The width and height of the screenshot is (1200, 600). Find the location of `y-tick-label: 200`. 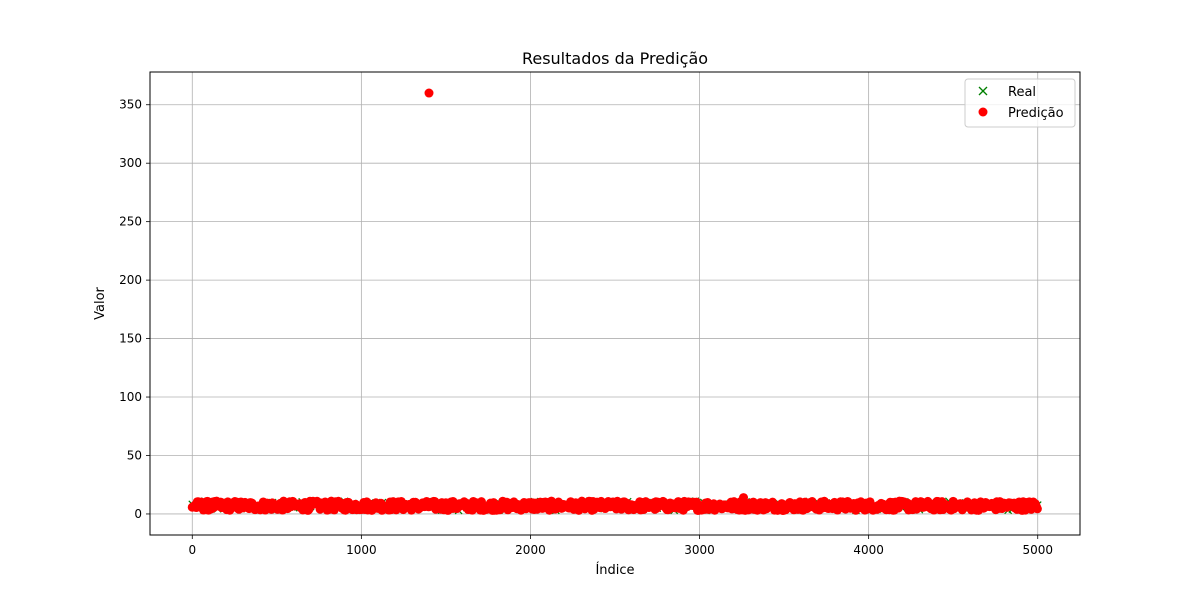

y-tick-label: 200 is located at coordinates (130, 280).